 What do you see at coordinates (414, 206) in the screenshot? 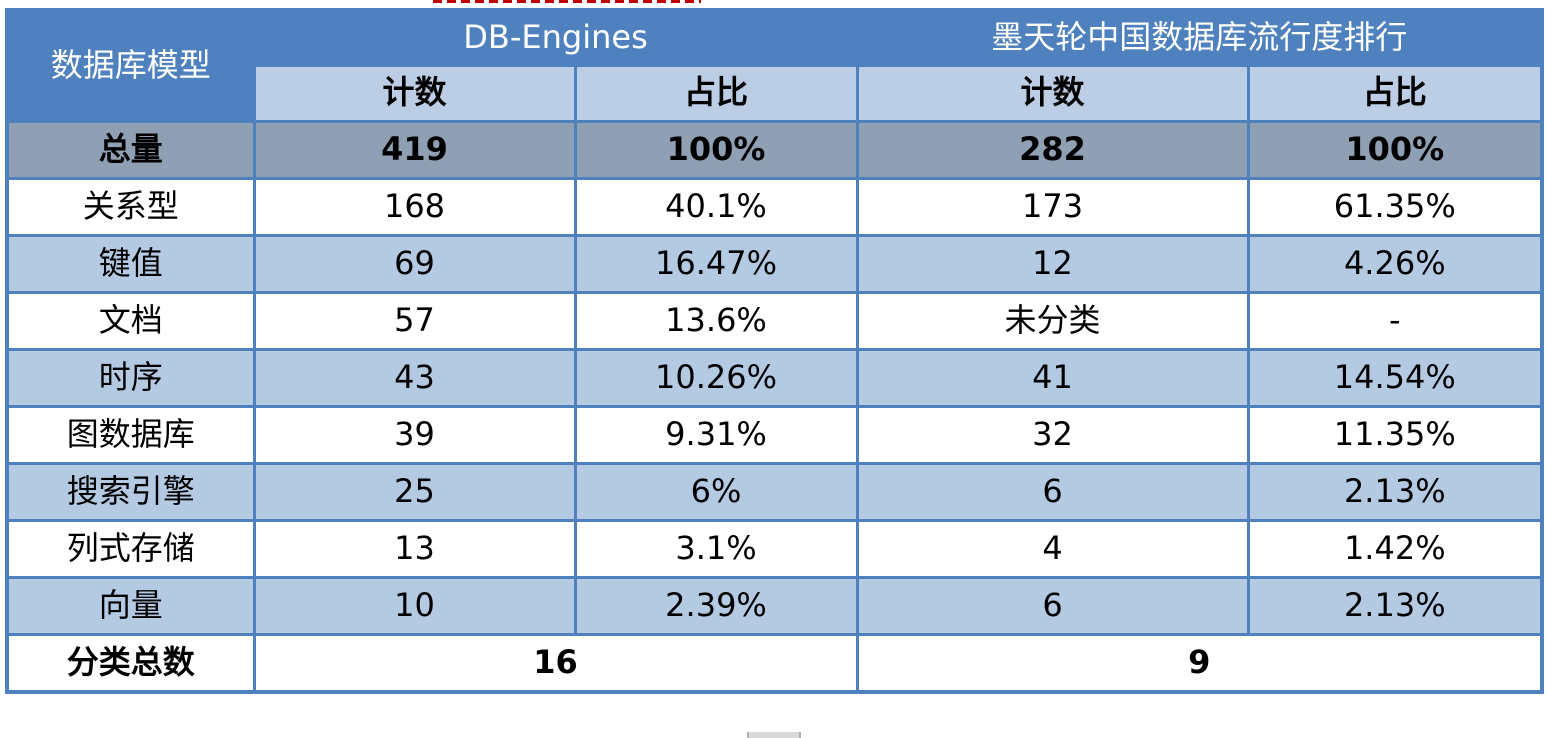
I see `cell-value: 168` at bounding box center [414, 206].